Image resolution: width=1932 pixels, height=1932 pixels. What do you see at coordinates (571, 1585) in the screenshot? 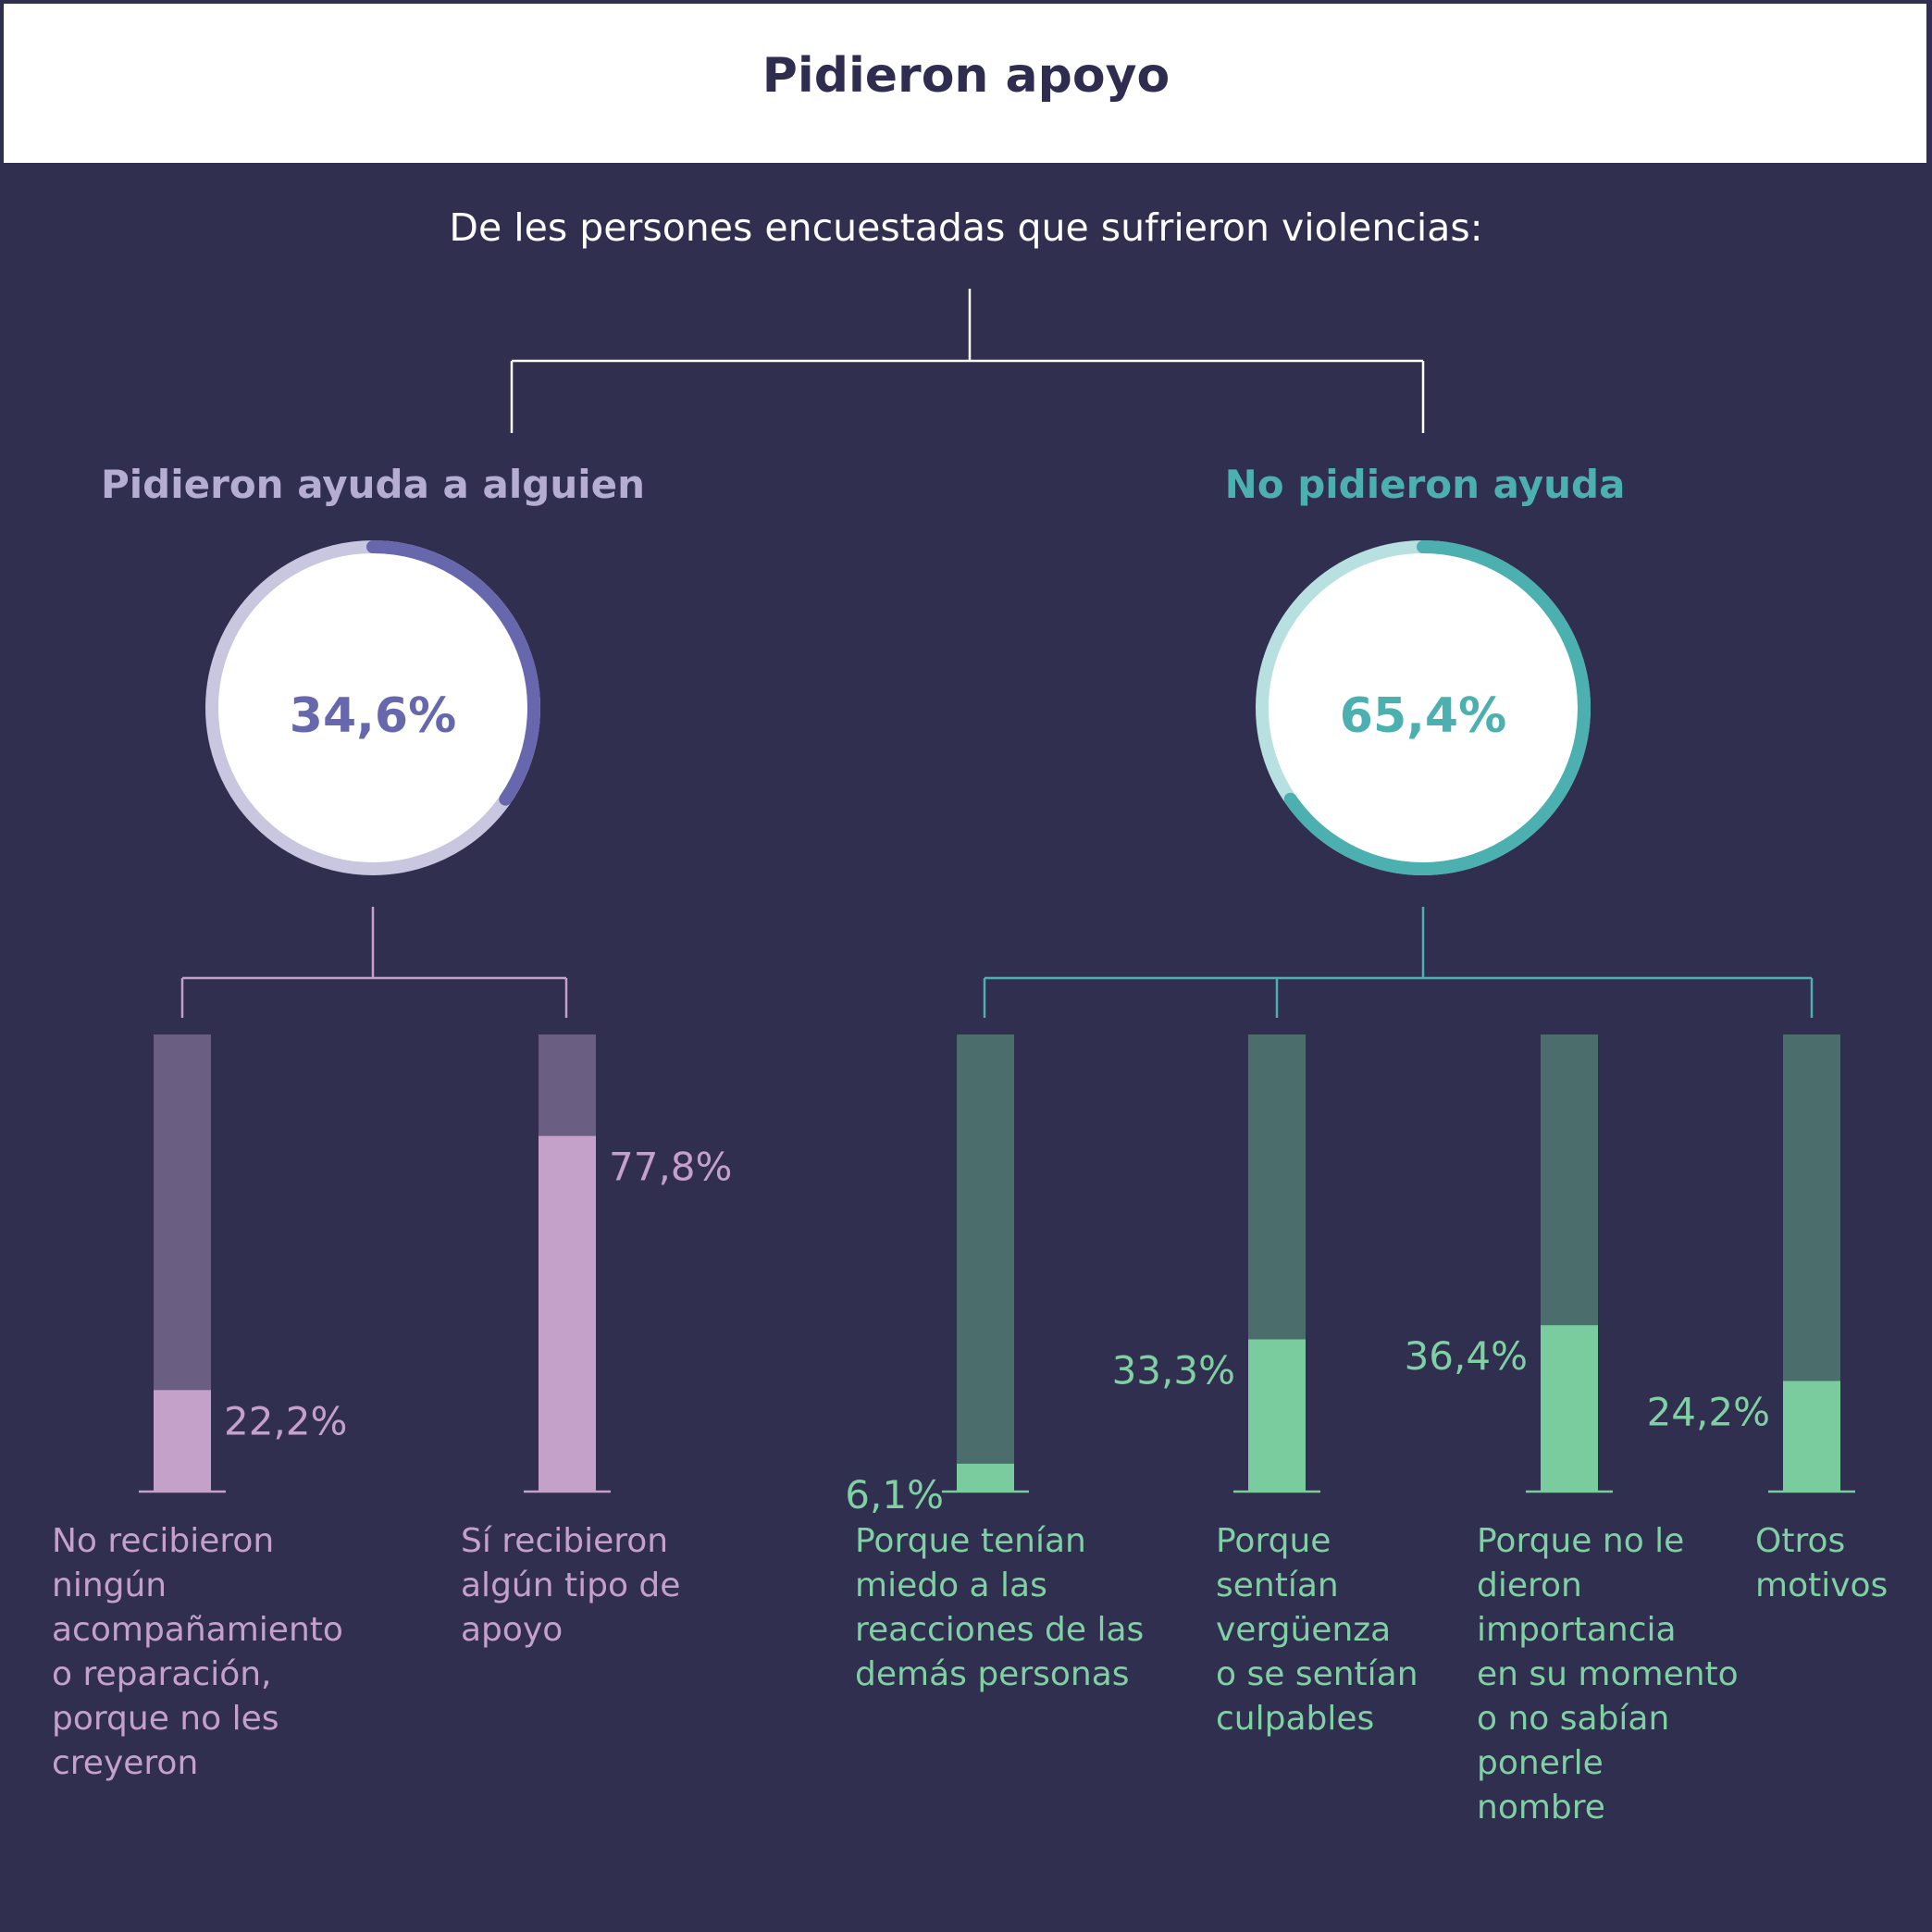
I see `category-label-support: Sí recibieron algún tipo de apoyo` at bounding box center [571, 1585].